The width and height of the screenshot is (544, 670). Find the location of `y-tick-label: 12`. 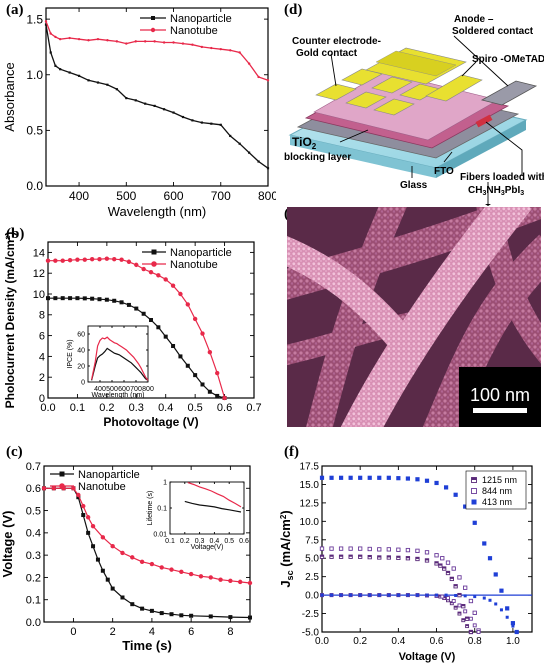

y-tick-label: 12 is located at coordinates (39, 274).